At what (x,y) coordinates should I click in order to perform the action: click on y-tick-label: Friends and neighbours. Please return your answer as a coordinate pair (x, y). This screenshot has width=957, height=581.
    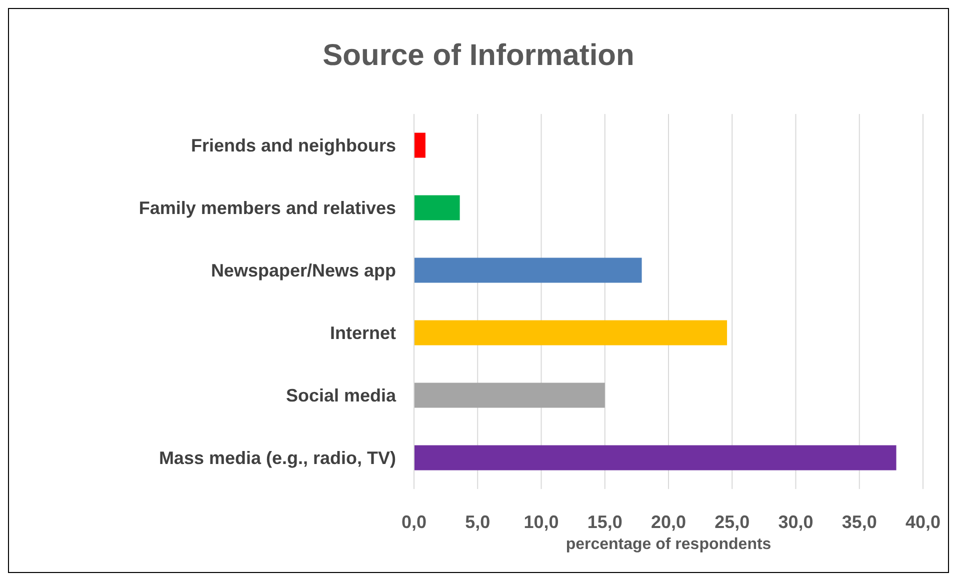
    Looking at the image, I should click on (293, 146).